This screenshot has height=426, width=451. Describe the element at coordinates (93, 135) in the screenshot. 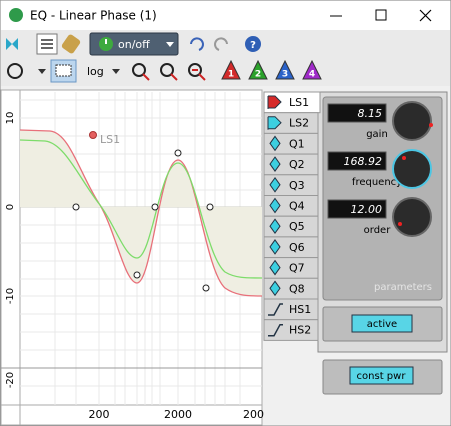

I see `selected-point` at that location.